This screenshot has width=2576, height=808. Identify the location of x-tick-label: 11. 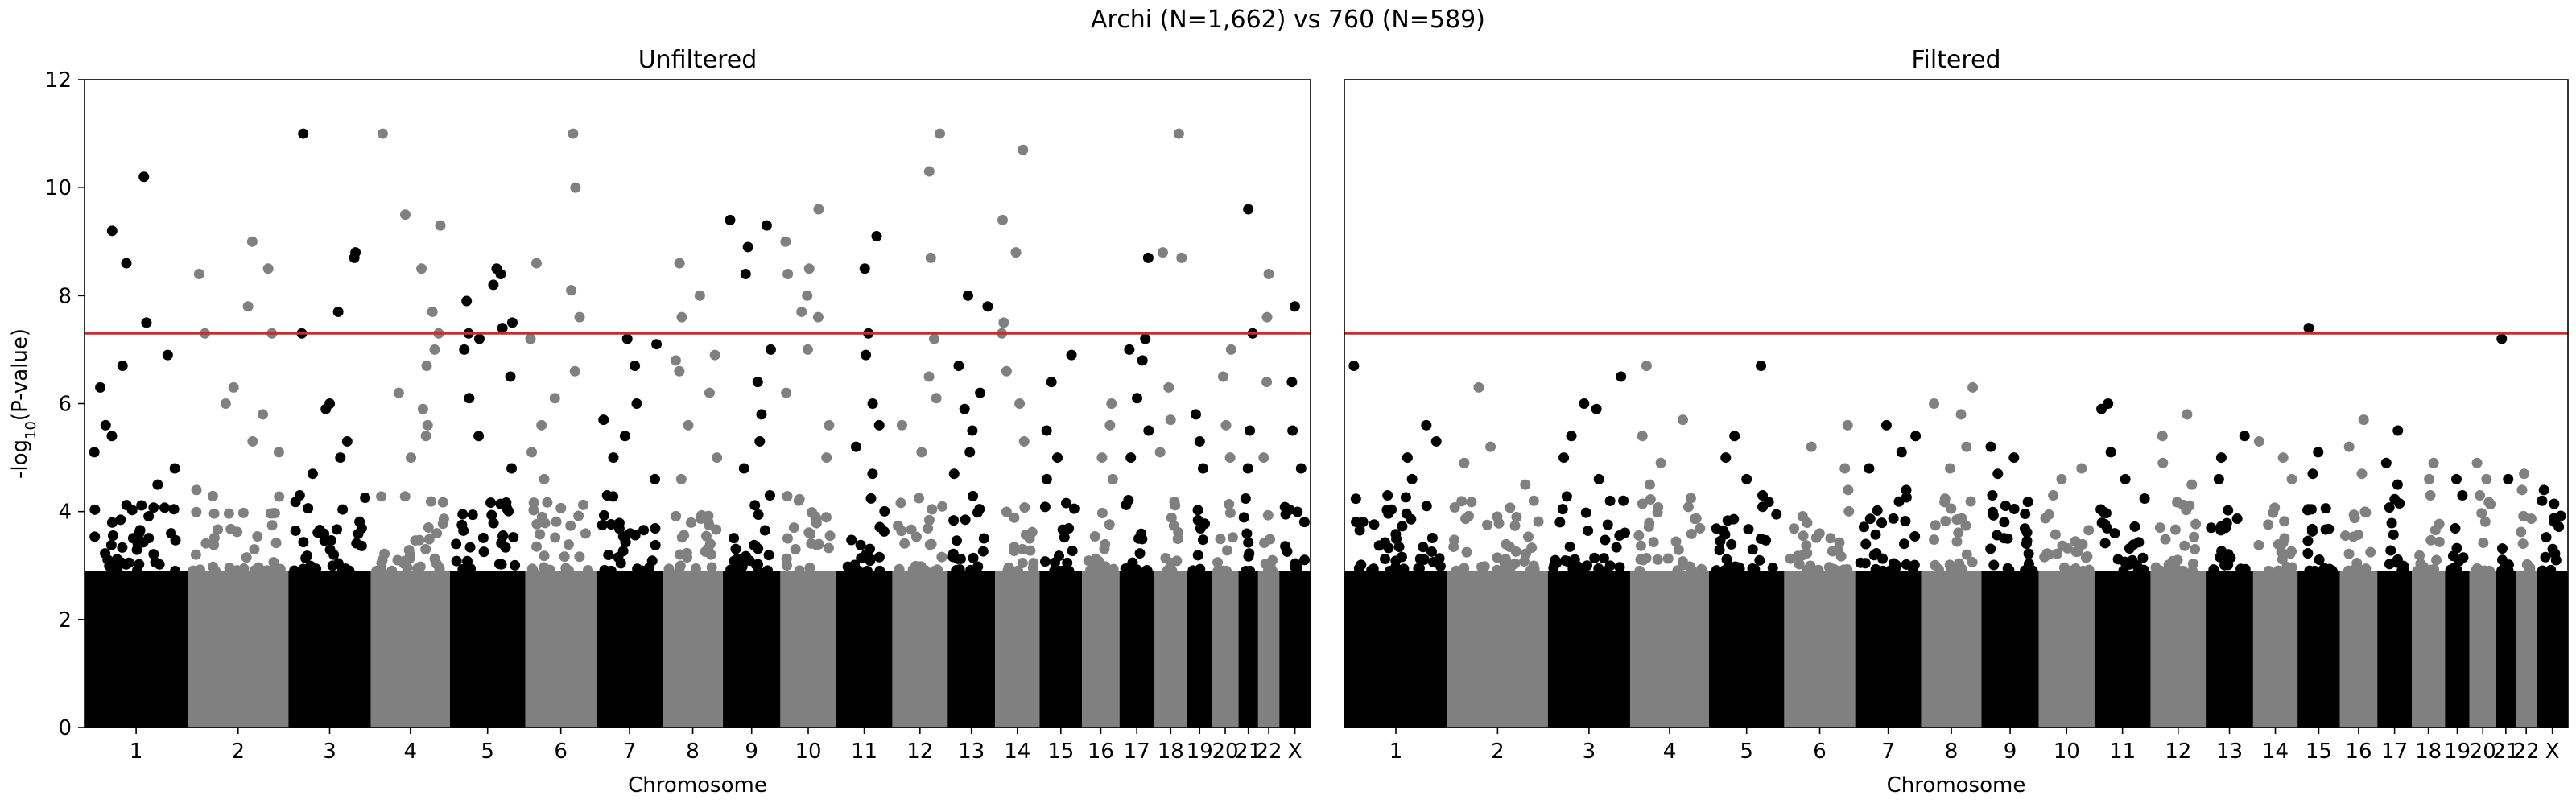
(864, 752).